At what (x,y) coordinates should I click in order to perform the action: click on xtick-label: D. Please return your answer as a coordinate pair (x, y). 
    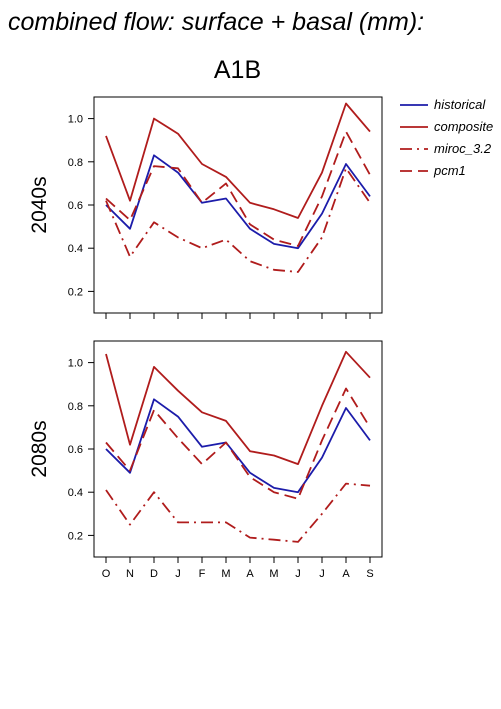
    Looking at the image, I should click on (154, 574).